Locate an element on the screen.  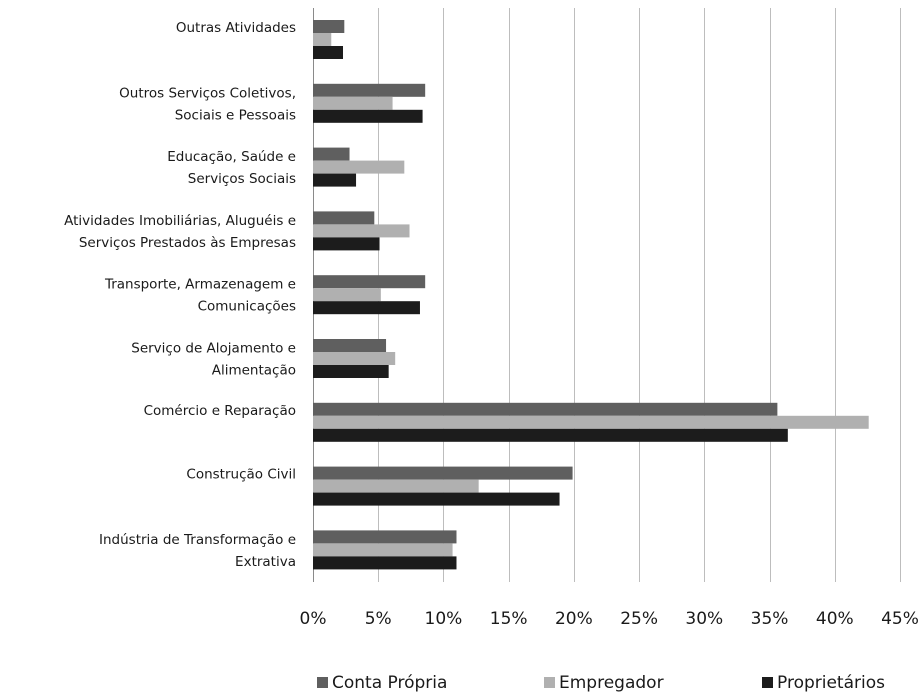
legend-label: Empregador is located at coordinates (611, 682).